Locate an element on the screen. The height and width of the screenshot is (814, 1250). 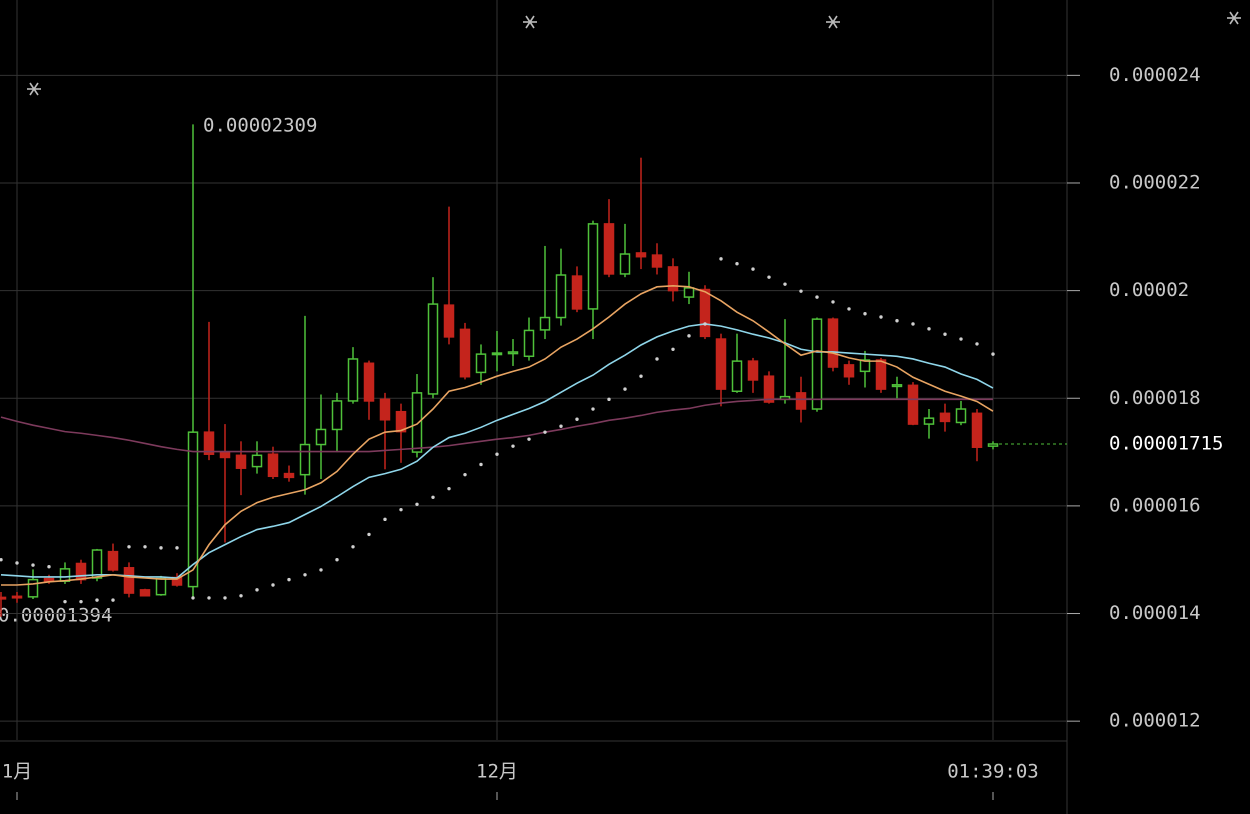
y-tick-label: 0.000016 is located at coordinates (1155, 505).